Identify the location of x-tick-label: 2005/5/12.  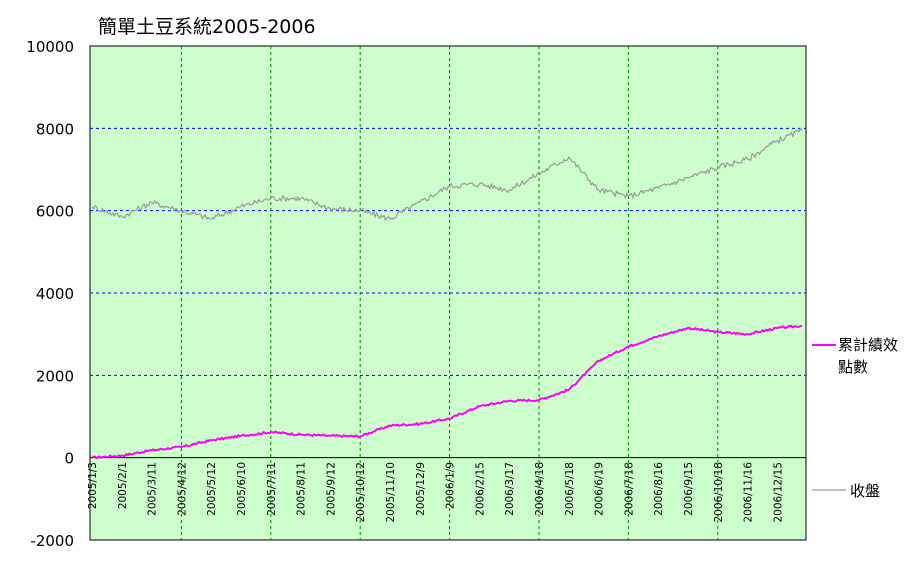
(212, 489).